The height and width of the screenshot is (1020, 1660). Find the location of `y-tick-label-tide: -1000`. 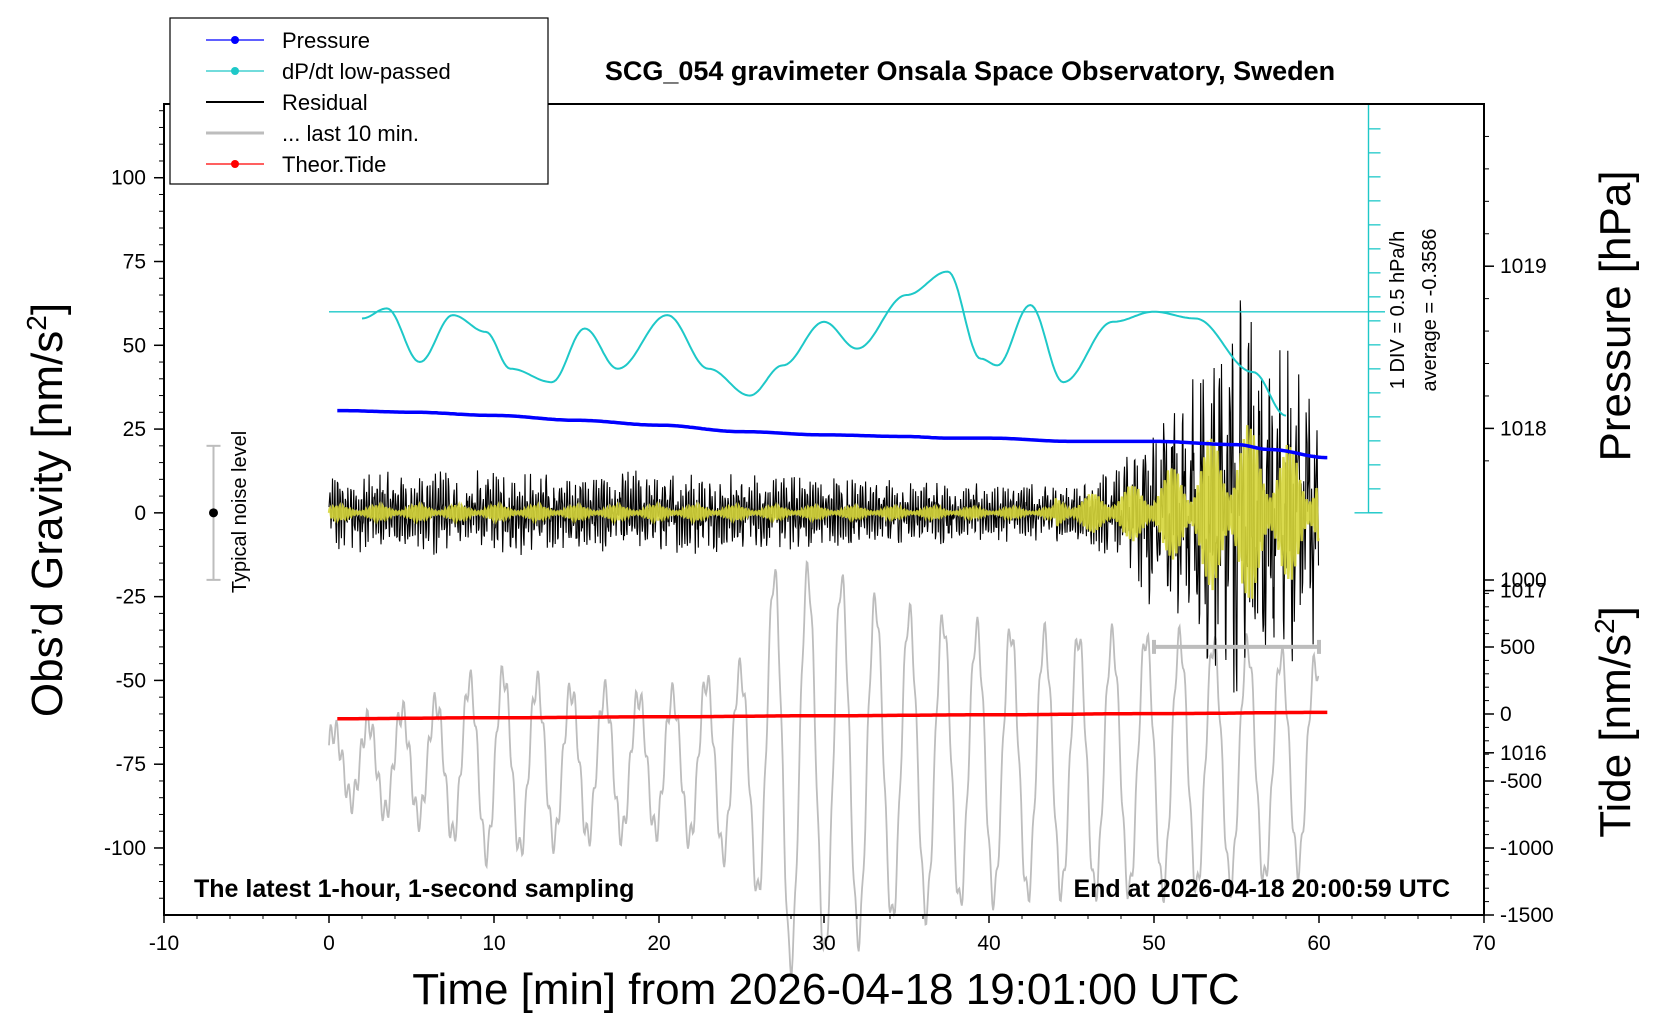

y-tick-label-tide: -1000 is located at coordinates (1527, 848).